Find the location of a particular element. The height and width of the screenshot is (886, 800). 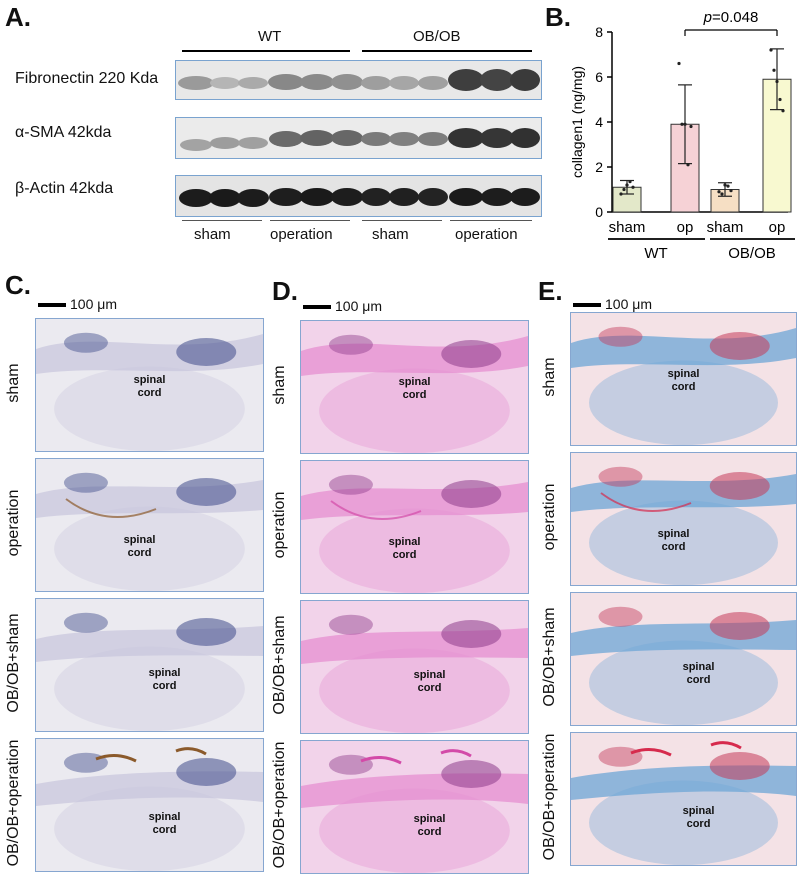

histology-image-e-2: spinal cord is located at coordinates (683, 519).